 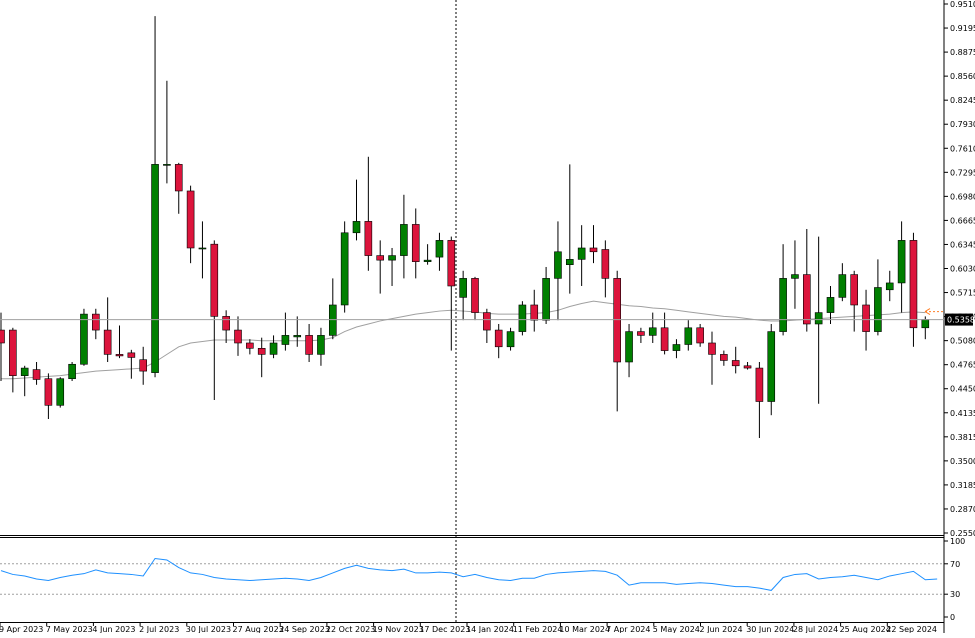 I want to click on rsi-line, so click(x=469, y=574).